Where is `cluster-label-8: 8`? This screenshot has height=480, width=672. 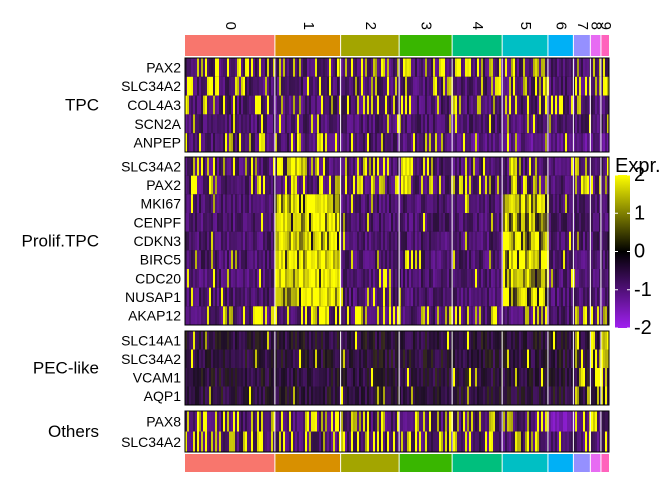 cluster-label-8: 8 is located at coordinates (596, 26).